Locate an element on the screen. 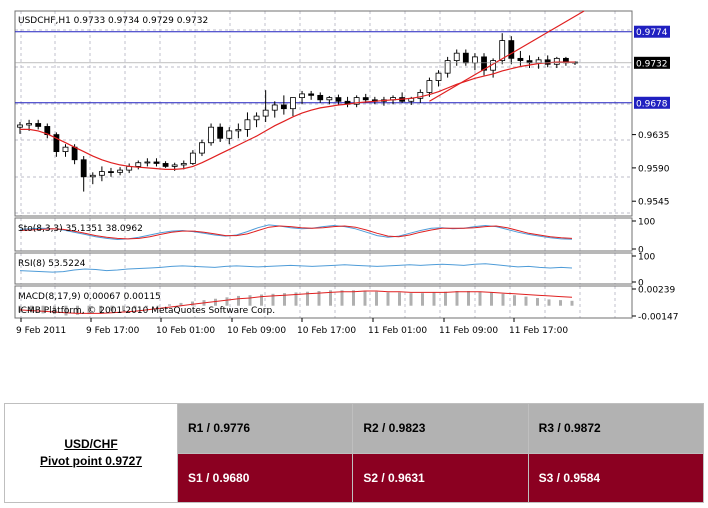 The image size is (708, 508). s2-cell: S2 / 0.9631 is located at coordinates (440, 477).